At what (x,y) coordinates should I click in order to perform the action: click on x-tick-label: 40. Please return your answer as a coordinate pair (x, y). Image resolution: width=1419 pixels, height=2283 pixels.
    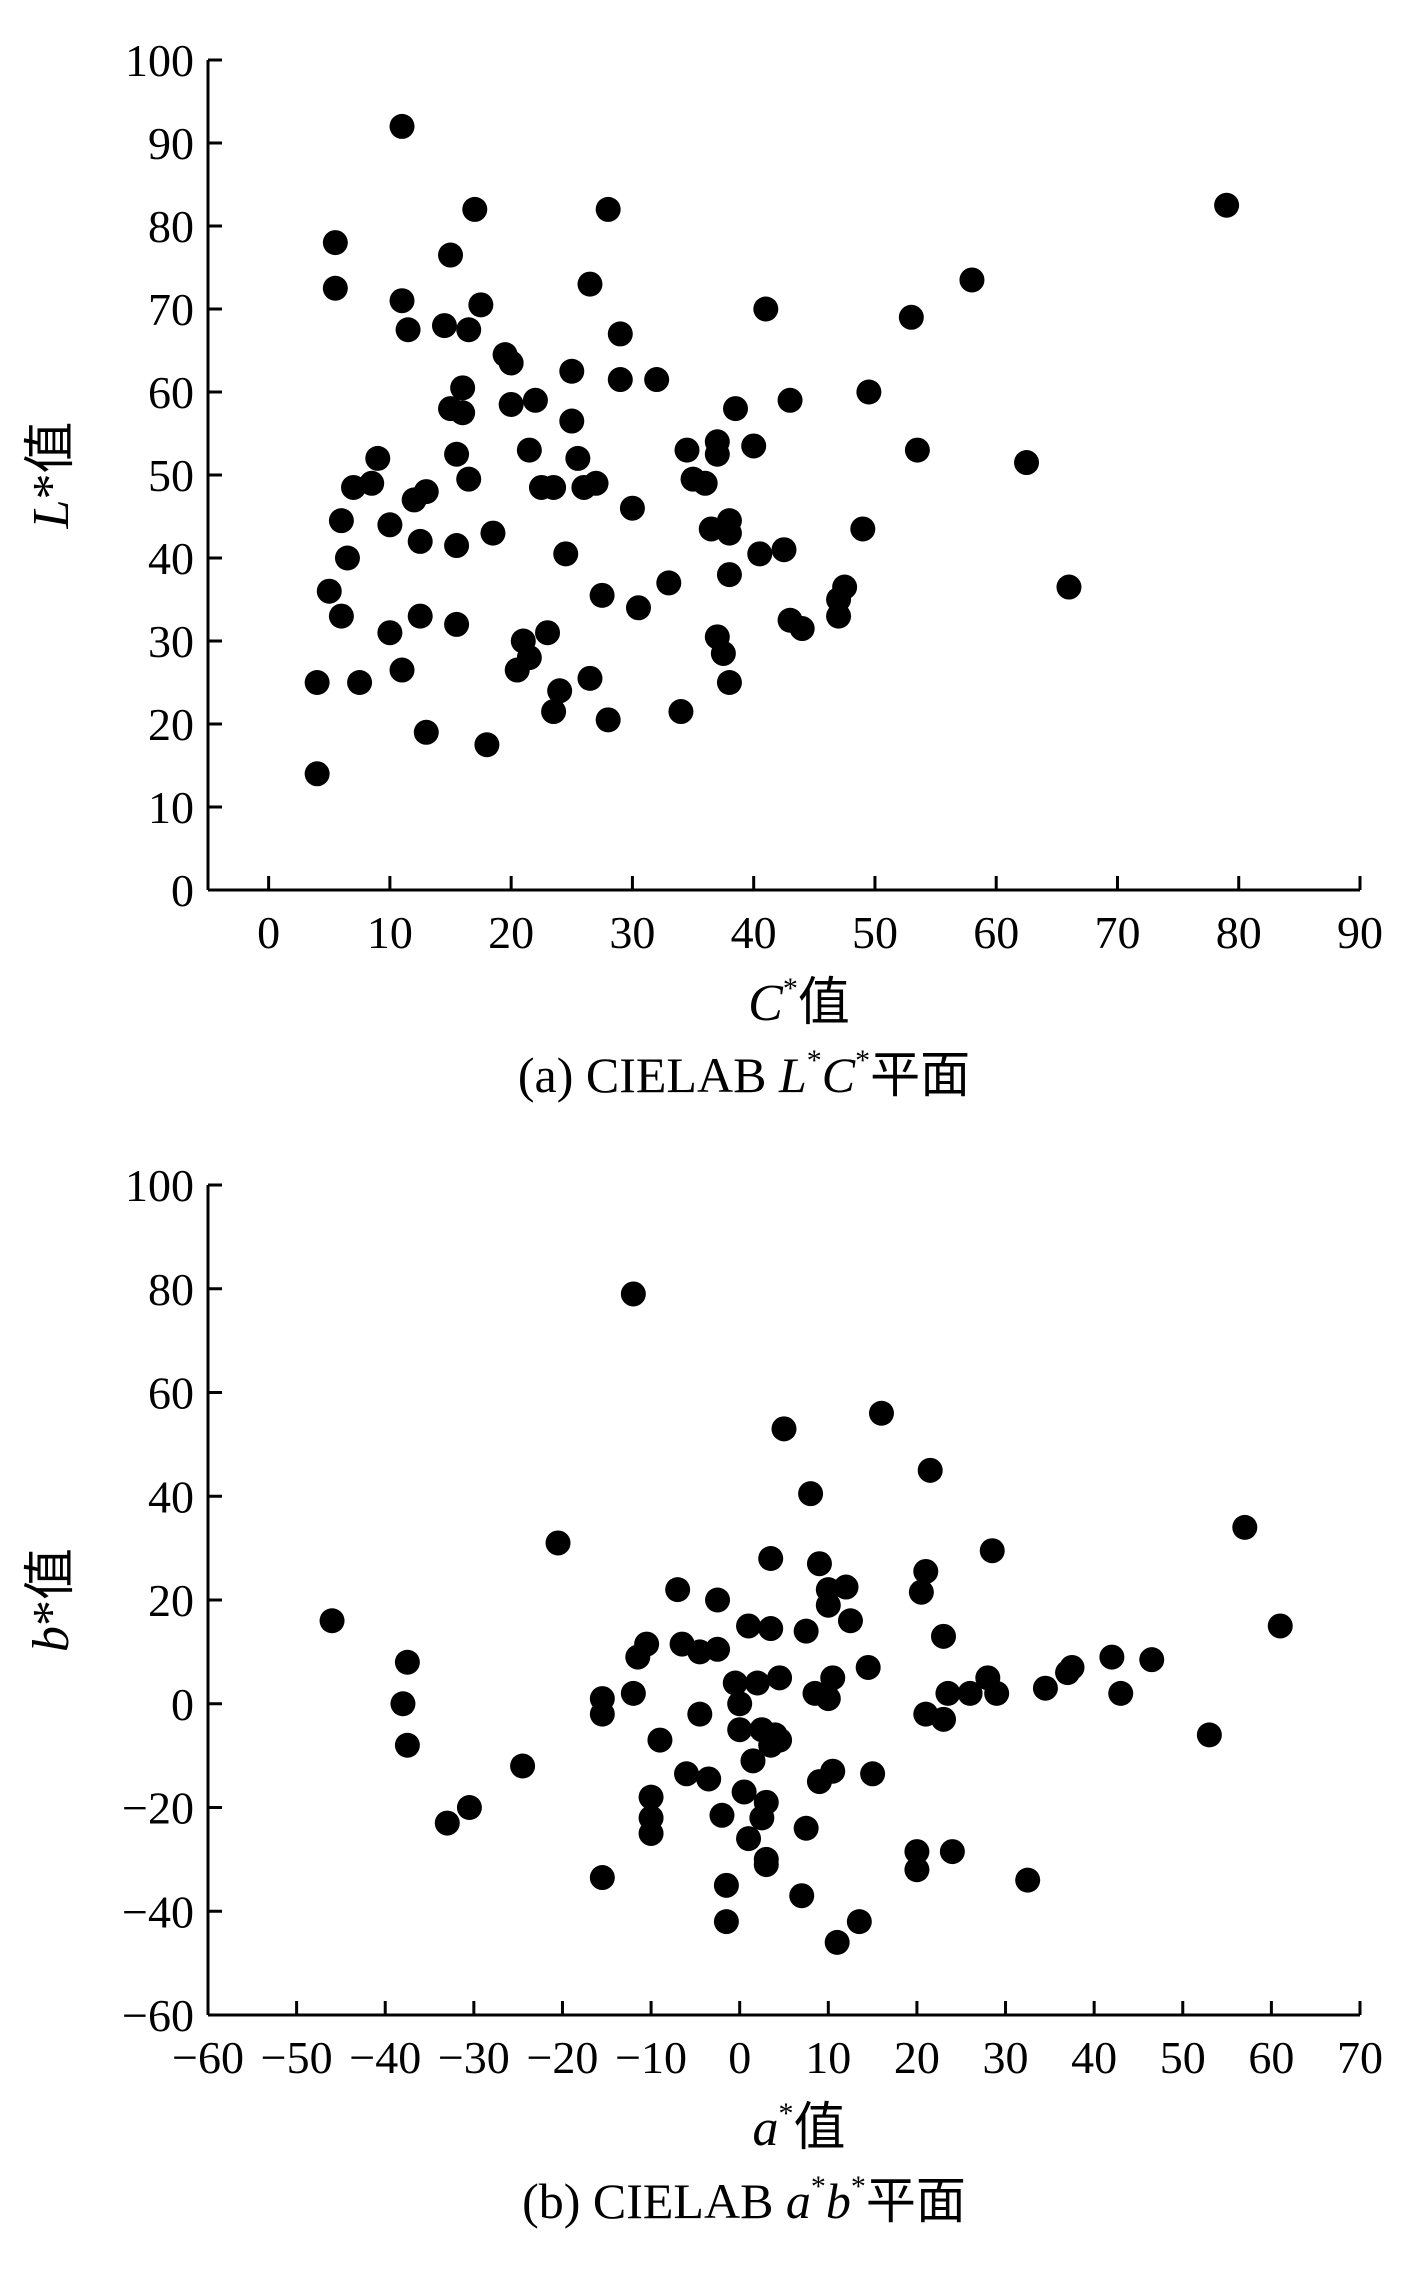
    Looking at the image, I should click on (754, 932).